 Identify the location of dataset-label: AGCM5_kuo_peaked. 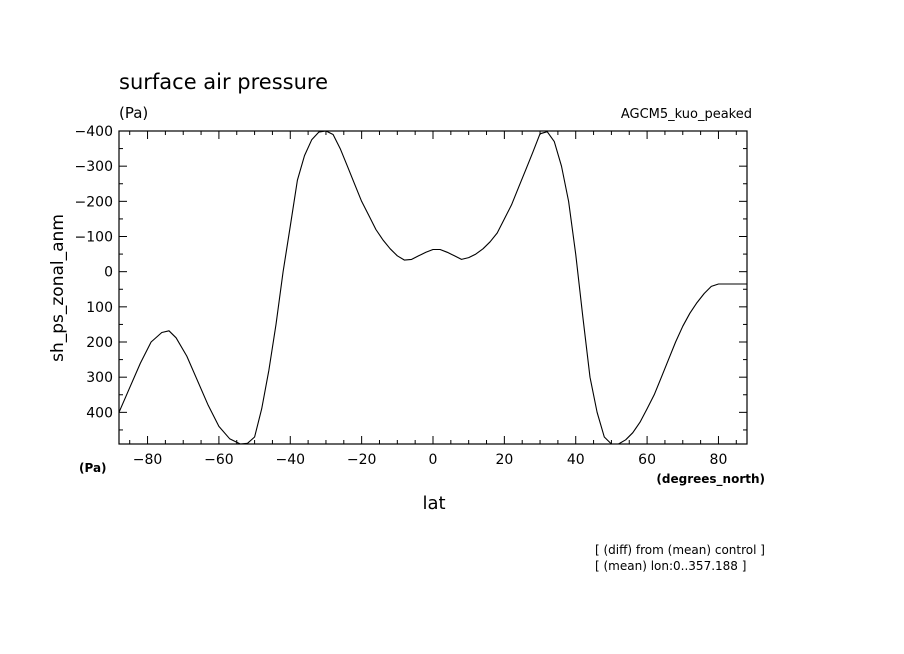
(686, 114).